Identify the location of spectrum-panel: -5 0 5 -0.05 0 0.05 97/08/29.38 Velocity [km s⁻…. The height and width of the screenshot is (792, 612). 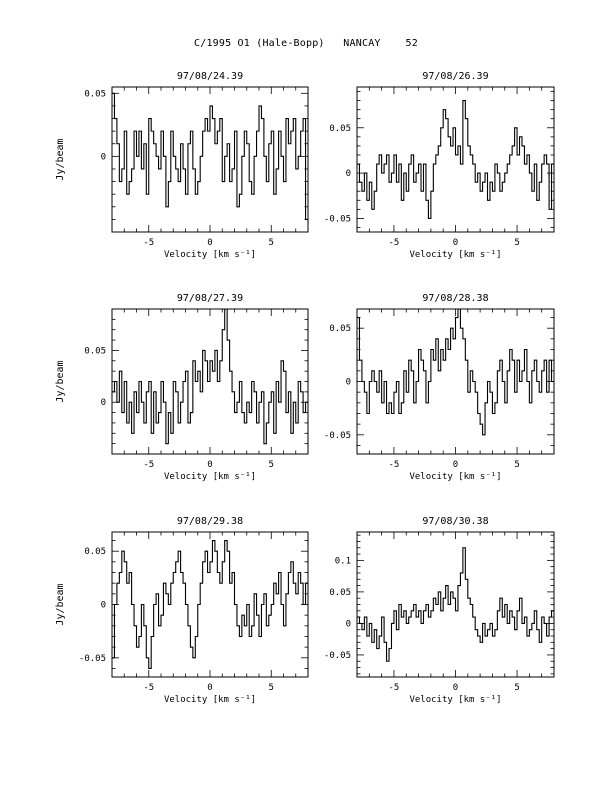
(182, 610).